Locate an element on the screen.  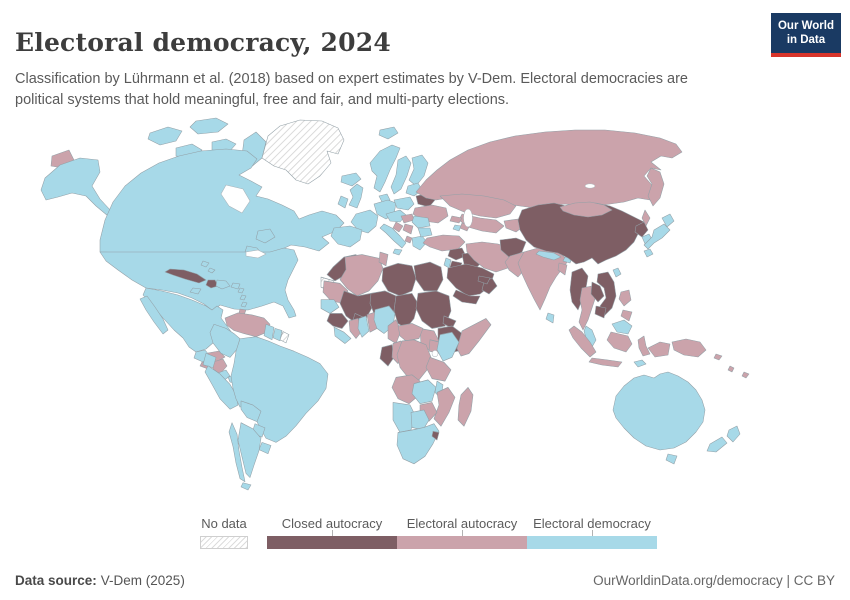
region-iceland is located at coordinates (351, 179).